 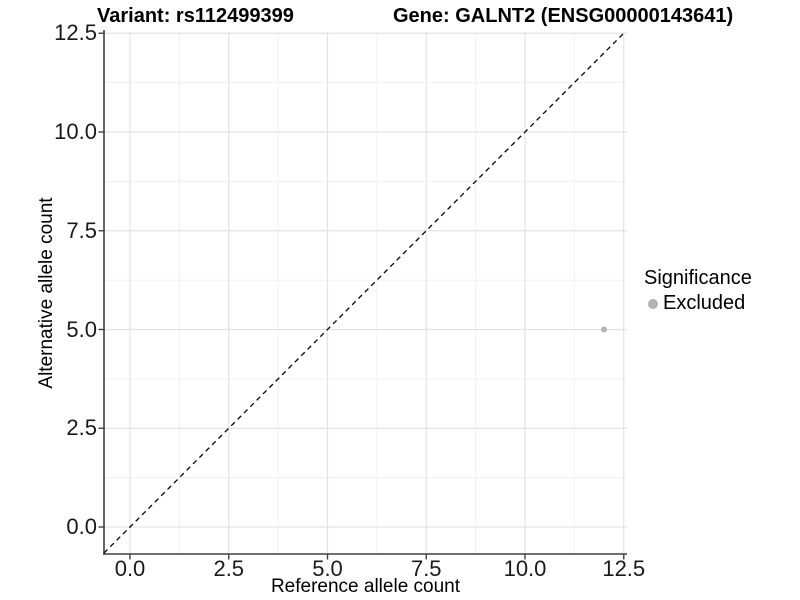 I want to click on x-axis-title: Reference allele count, so click(x=365, y=586).